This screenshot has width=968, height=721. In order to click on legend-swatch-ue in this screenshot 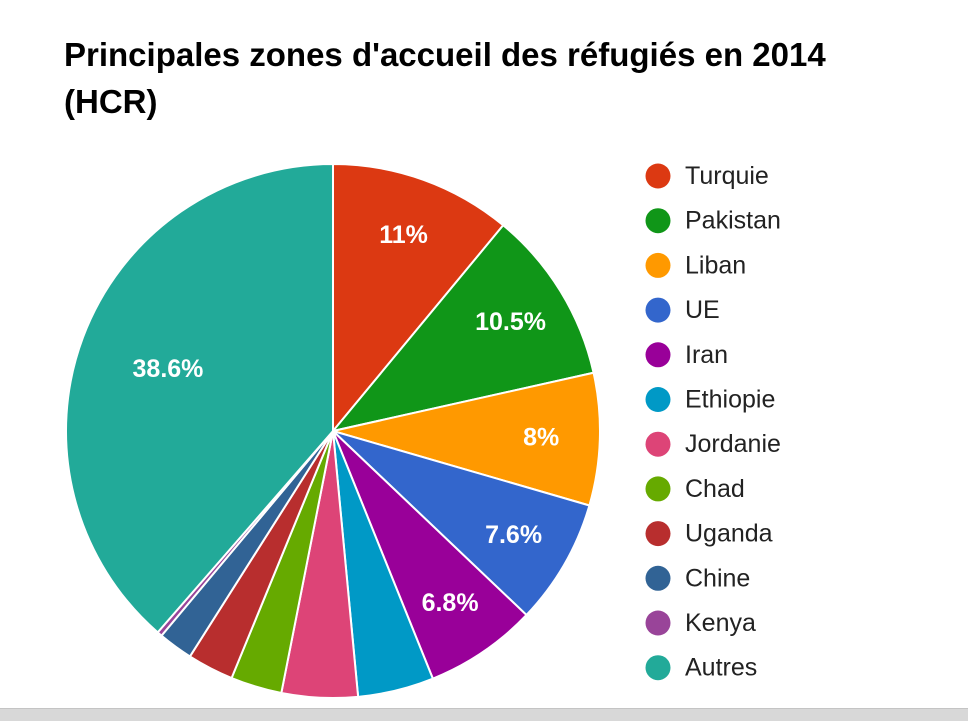, I will do `click(658, 310)`.